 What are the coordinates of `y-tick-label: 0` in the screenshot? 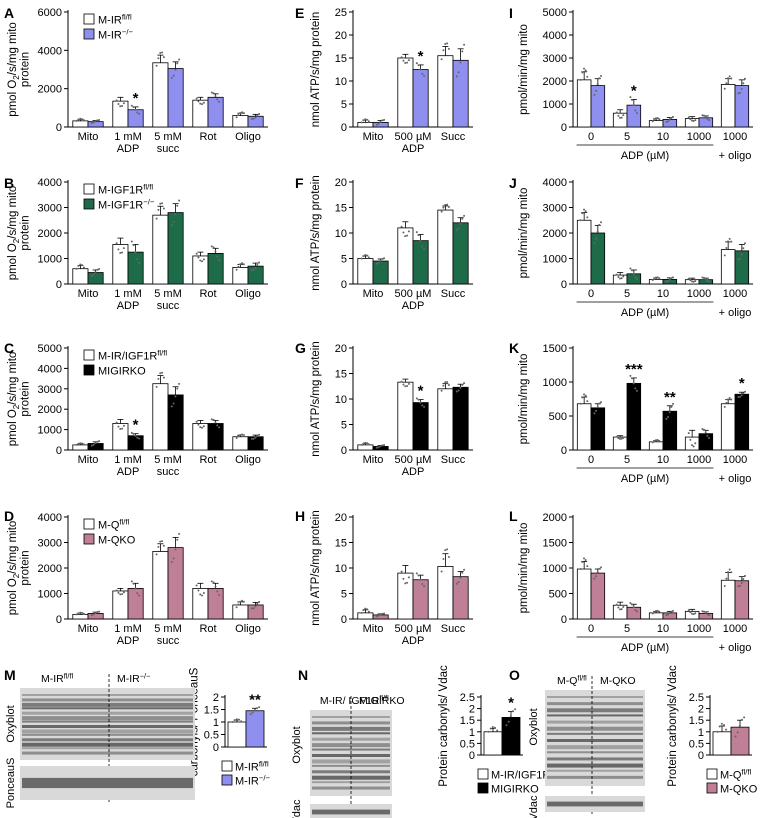 It's located at (59, 128).